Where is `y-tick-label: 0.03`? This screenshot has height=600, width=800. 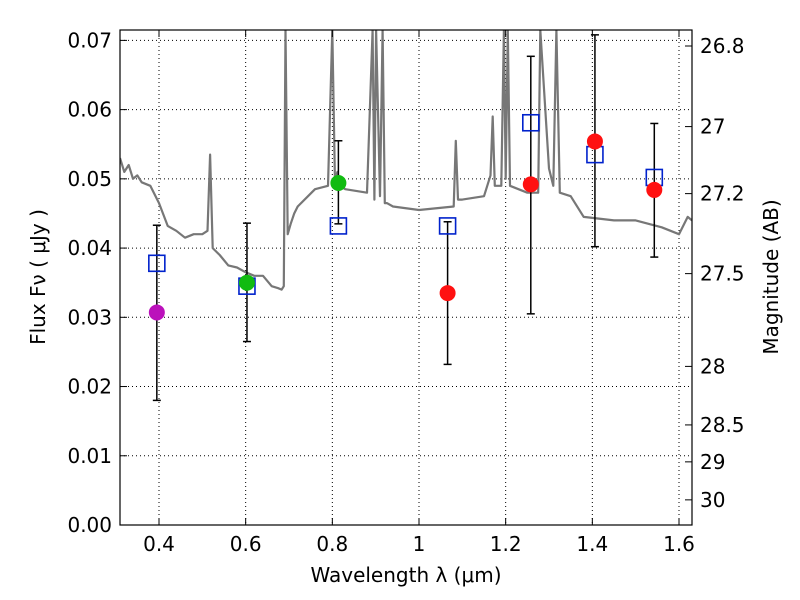
y-tick-label: 0.03 is located at coordinates (89, 317).